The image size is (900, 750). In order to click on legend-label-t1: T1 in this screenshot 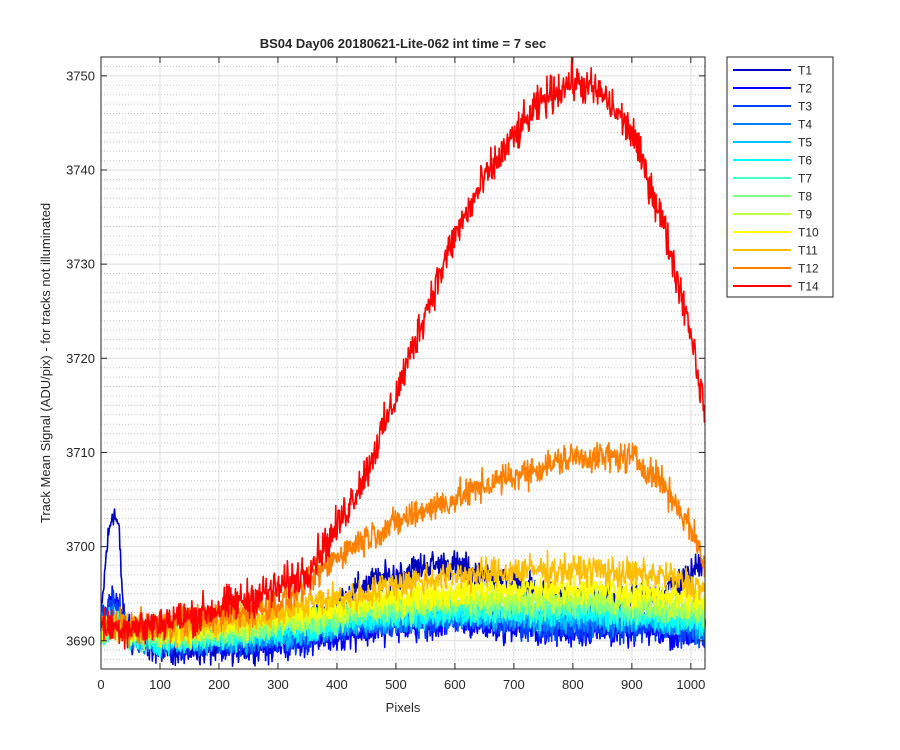, I will do `click(805, 71)`.